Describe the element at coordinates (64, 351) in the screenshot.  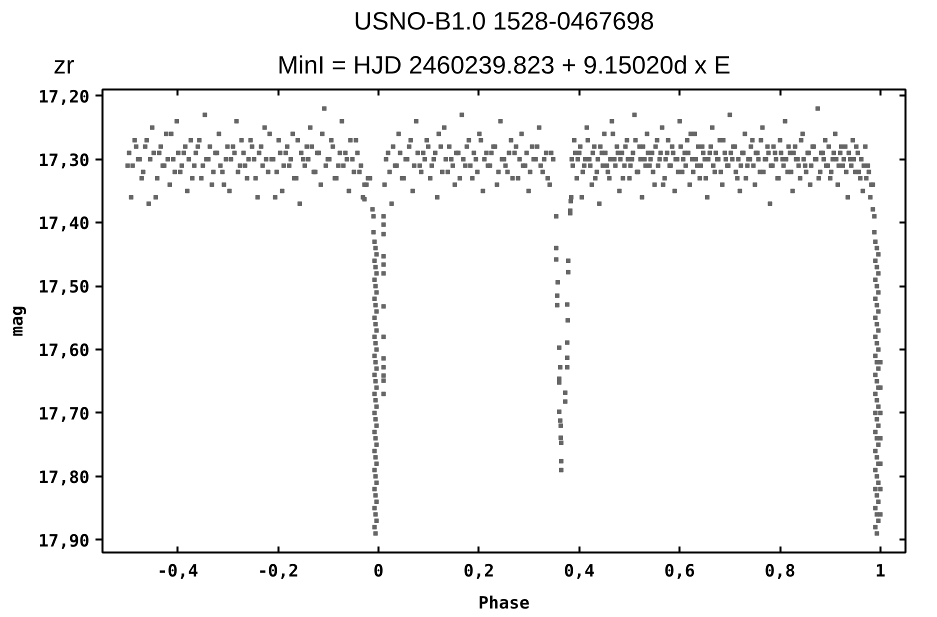
I see `y-tick-label: 17,60` at that location.